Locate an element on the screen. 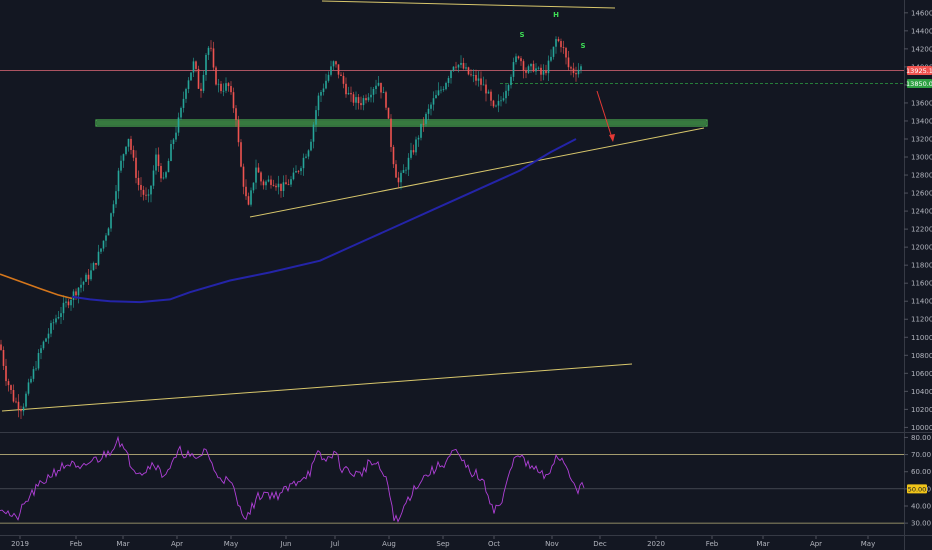 Image resolution: width=932 pixels, height=550 pixels. annotations: S H S is located at coordinates (567, 76).